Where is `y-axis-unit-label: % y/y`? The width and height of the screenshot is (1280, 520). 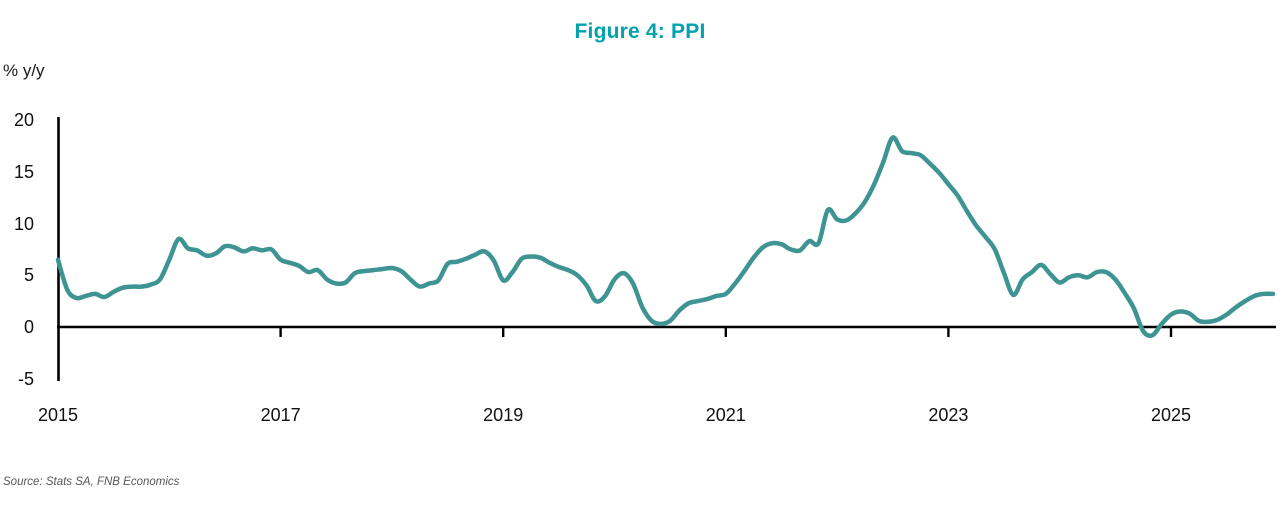
y-axis-unit-label: % y/y is located at coordinates (24, 70).